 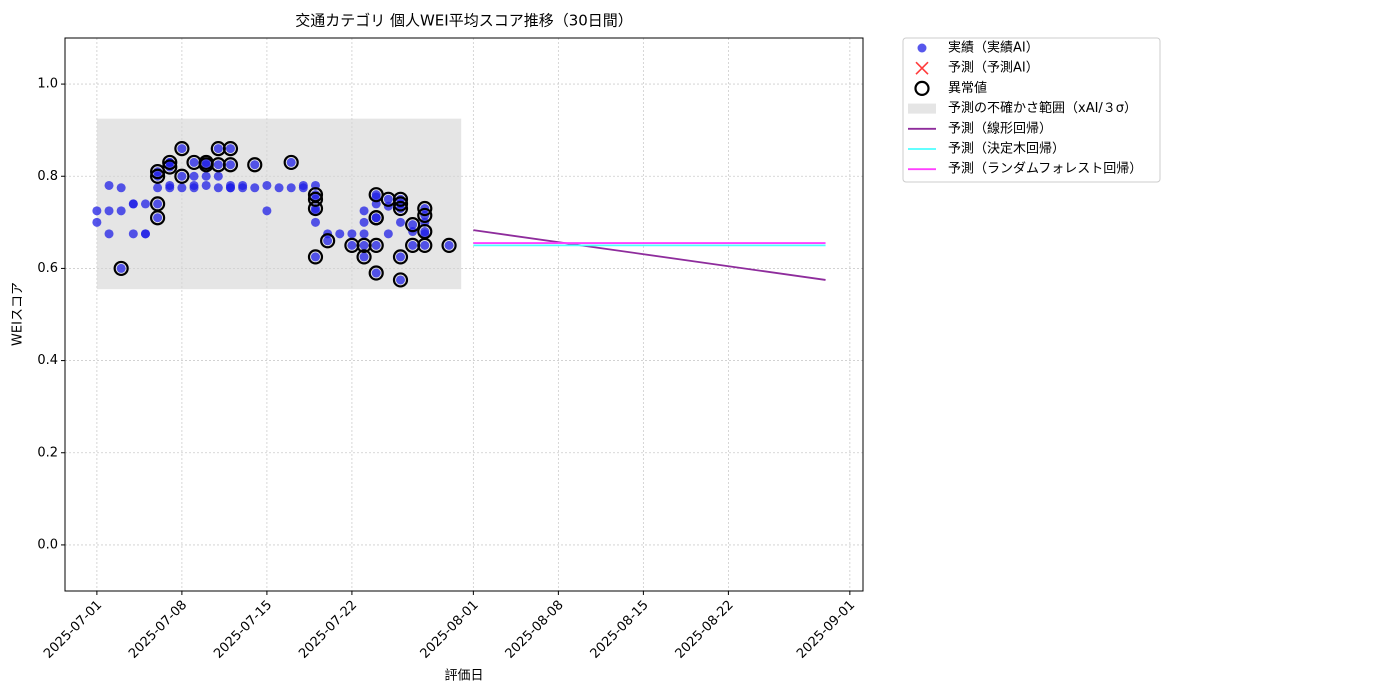 What do you see at coordinates (1006, 149) in the screenshot?
I see `legend-label: 予測（決定木回帰）` at bounding box center [1006, 149].